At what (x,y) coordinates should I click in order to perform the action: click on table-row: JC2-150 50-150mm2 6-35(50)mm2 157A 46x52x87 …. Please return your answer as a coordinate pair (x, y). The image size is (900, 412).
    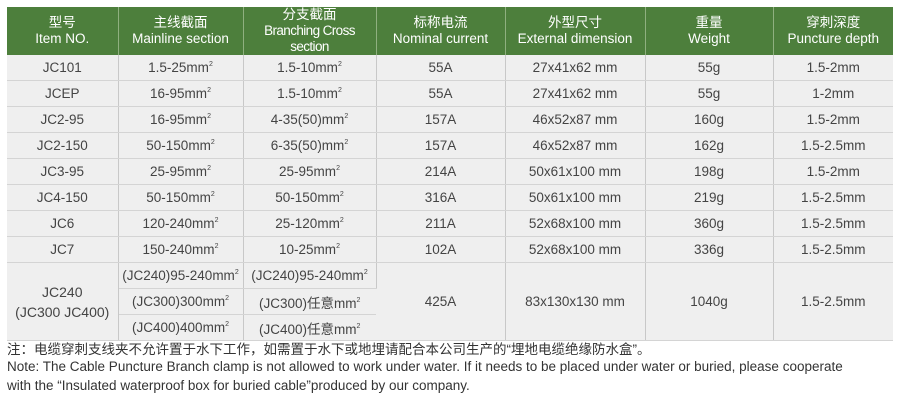
    Looking at the image, I should click on (450, 145).